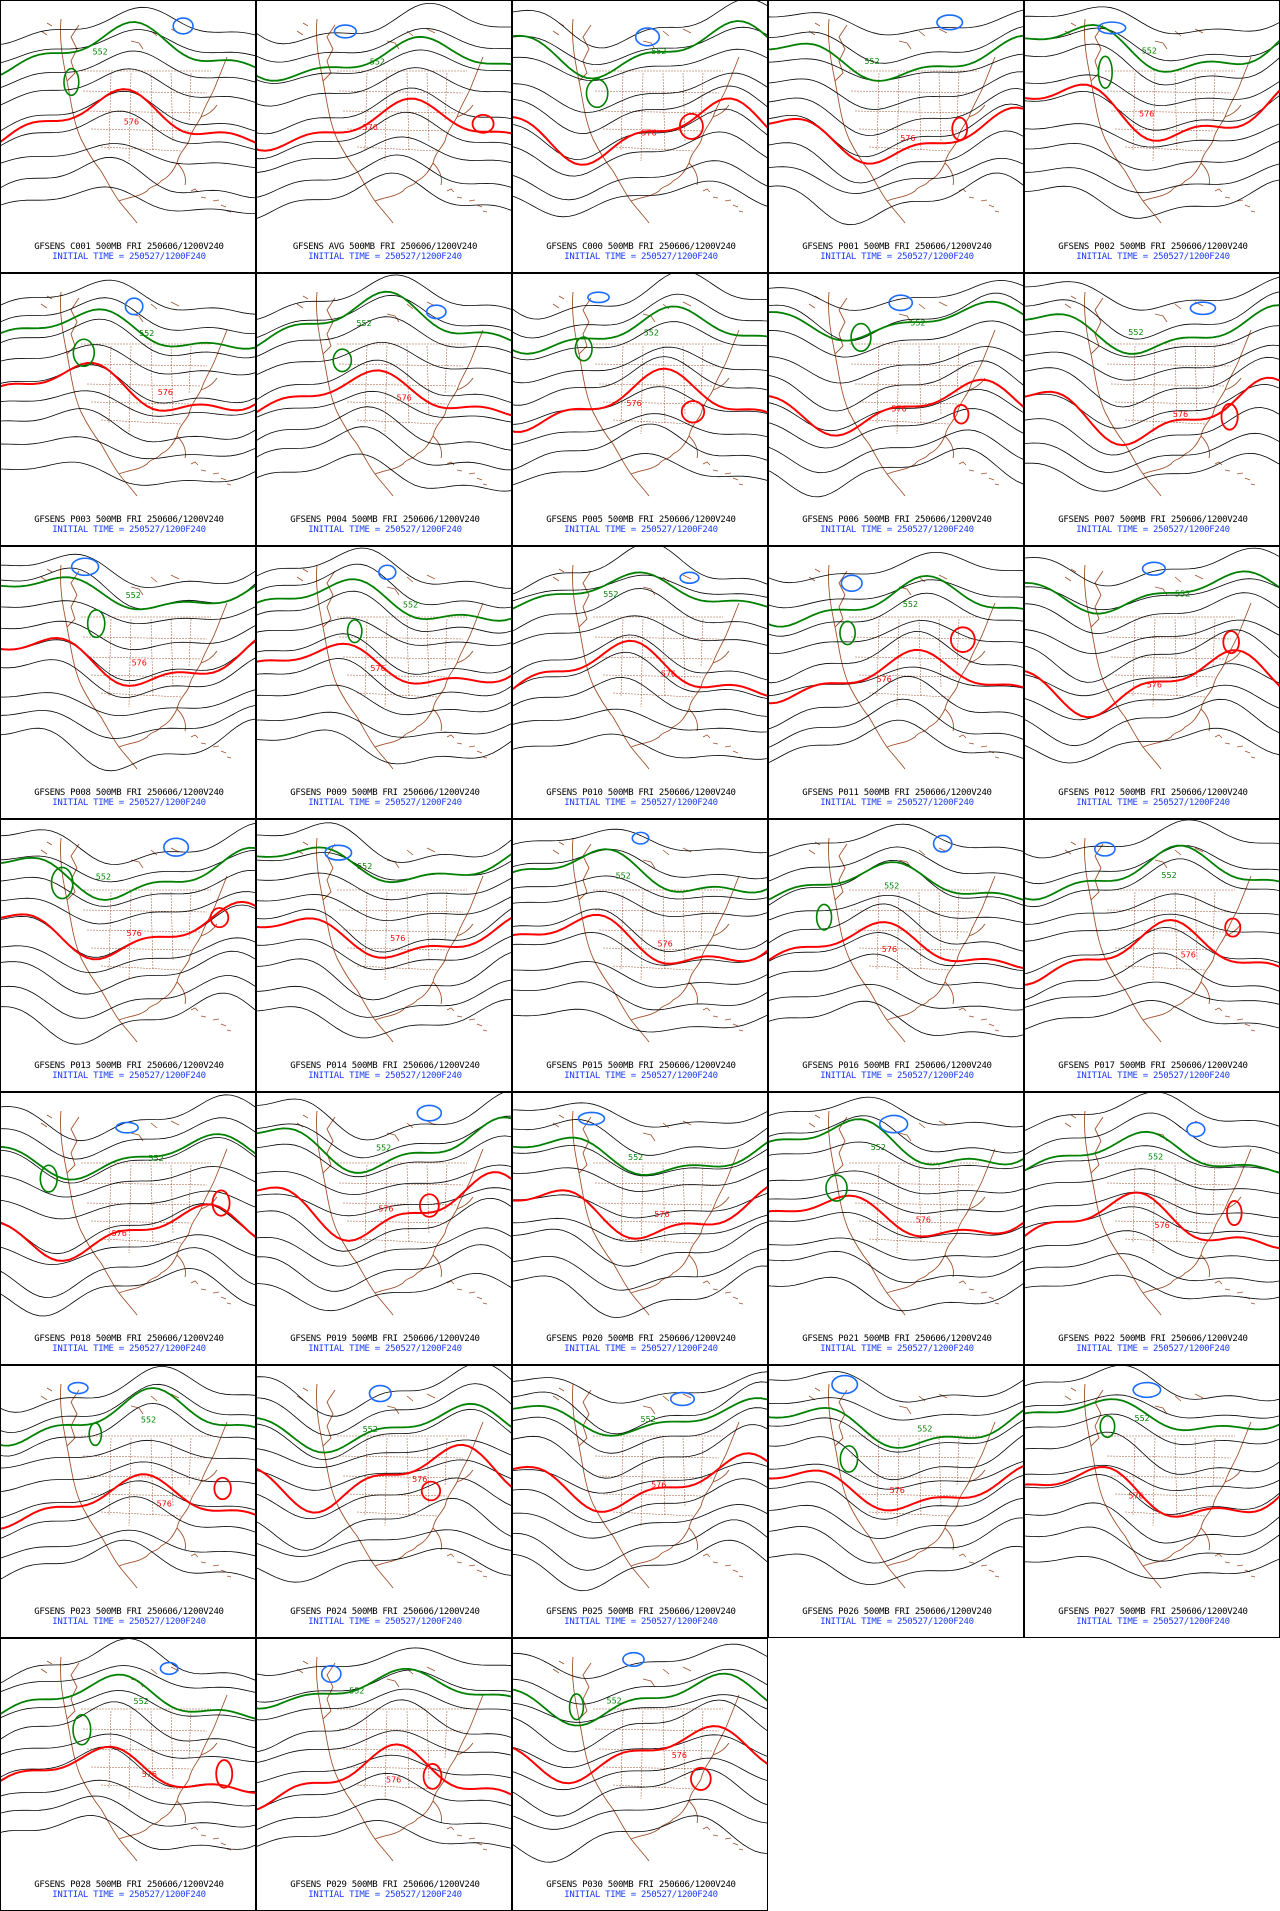 The image size is (1280, 1911). I want to click on map-title: GFSENS P013 500MB FRI 250606/1200V240, so click(129, 1066).